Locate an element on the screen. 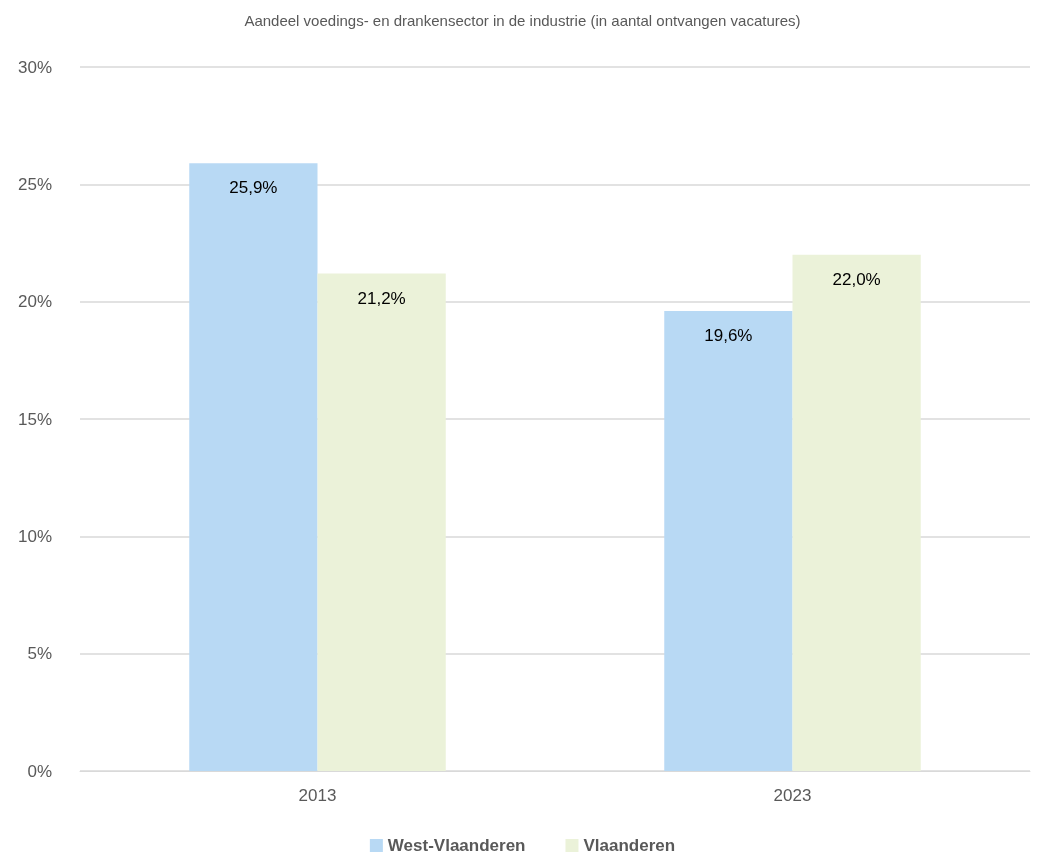 The height and width of the screenshot is (865, 1045). y-tick-label: 10% is located at coordinates (34, 536).